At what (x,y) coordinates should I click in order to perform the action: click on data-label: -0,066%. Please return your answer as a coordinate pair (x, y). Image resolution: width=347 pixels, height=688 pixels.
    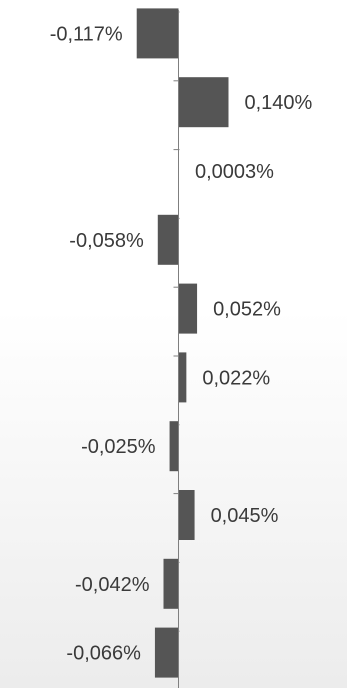
    Looking at the image, I should click on (103, 654).